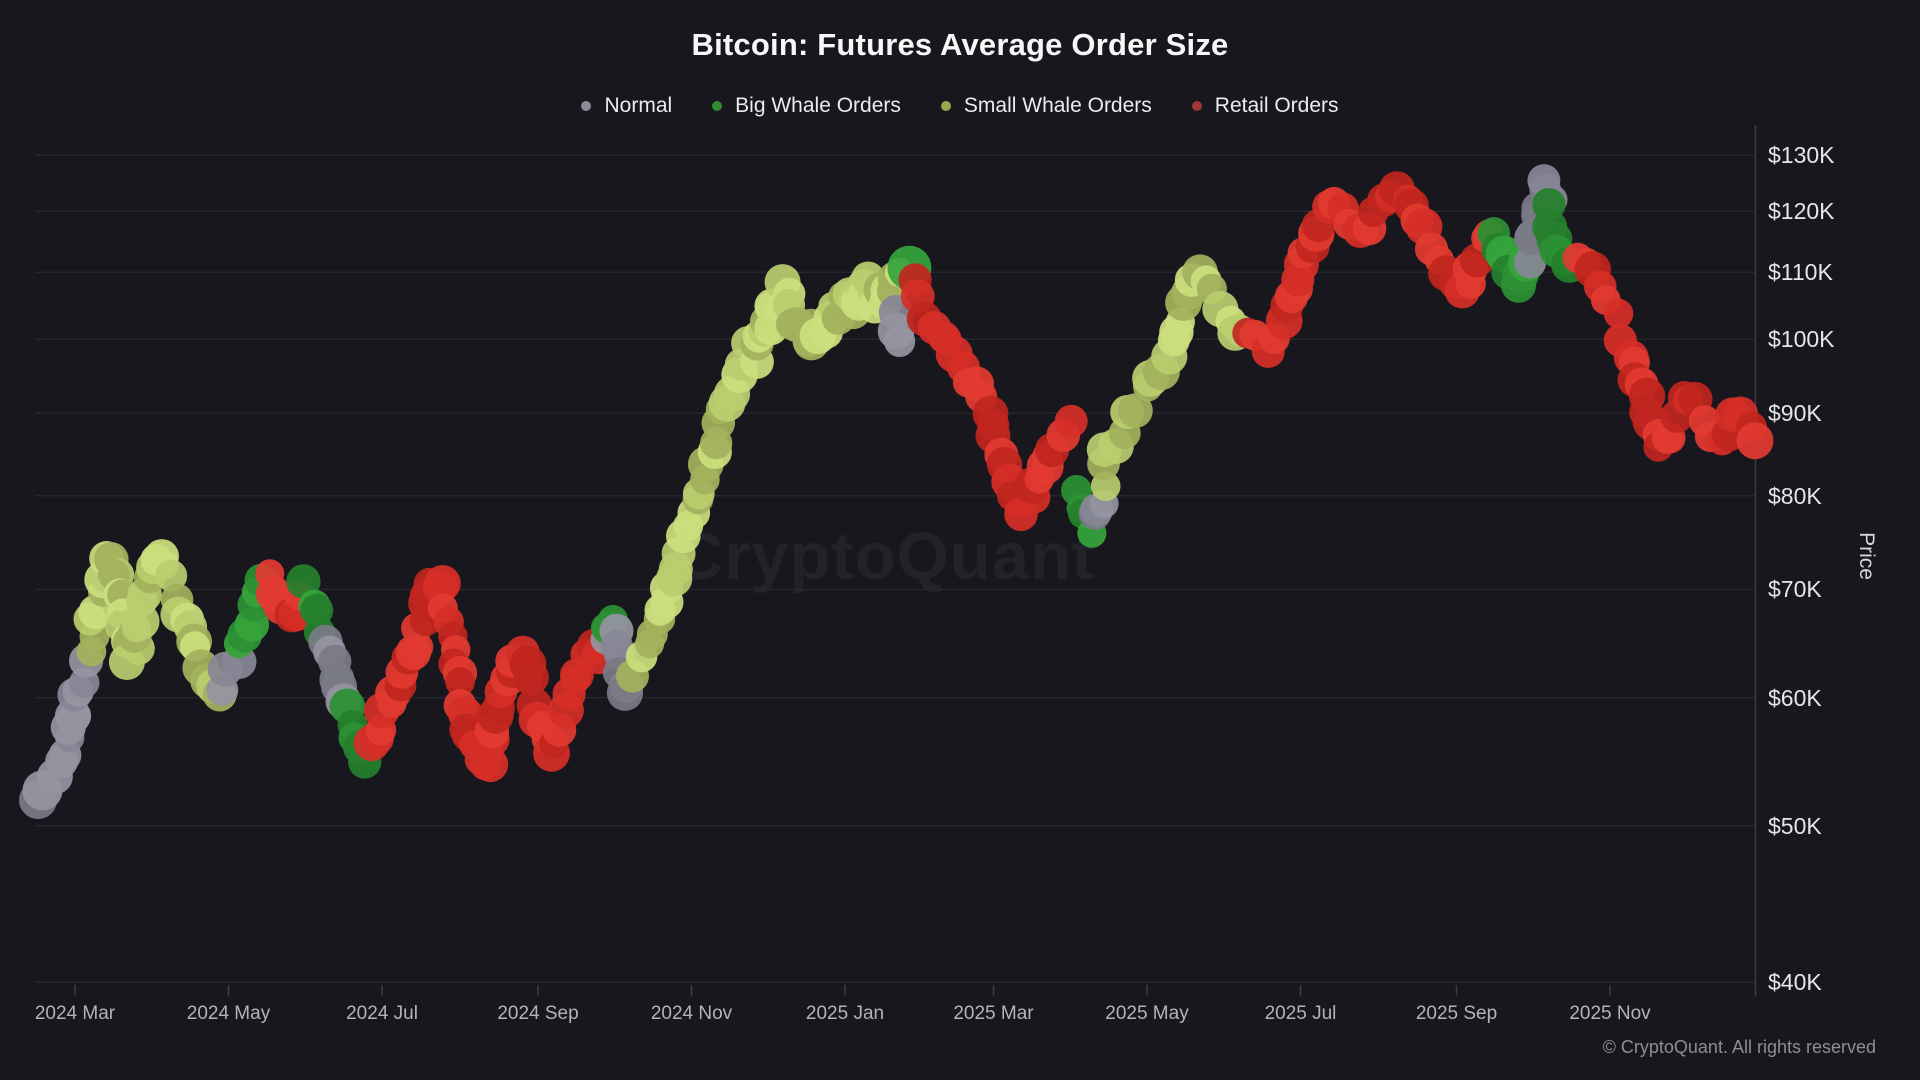 The width and height of the screenshot is (1920, 1080). I want to click on x-tick-label: 2025 Jul, so click(1300, 1013).